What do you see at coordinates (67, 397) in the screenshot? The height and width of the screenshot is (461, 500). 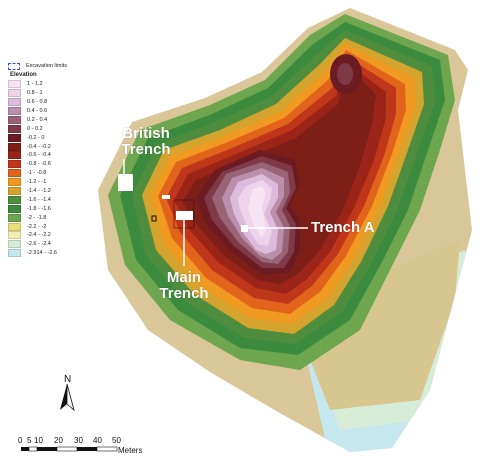 I see `north-arrow-icon` at bounding box center [67, 397].